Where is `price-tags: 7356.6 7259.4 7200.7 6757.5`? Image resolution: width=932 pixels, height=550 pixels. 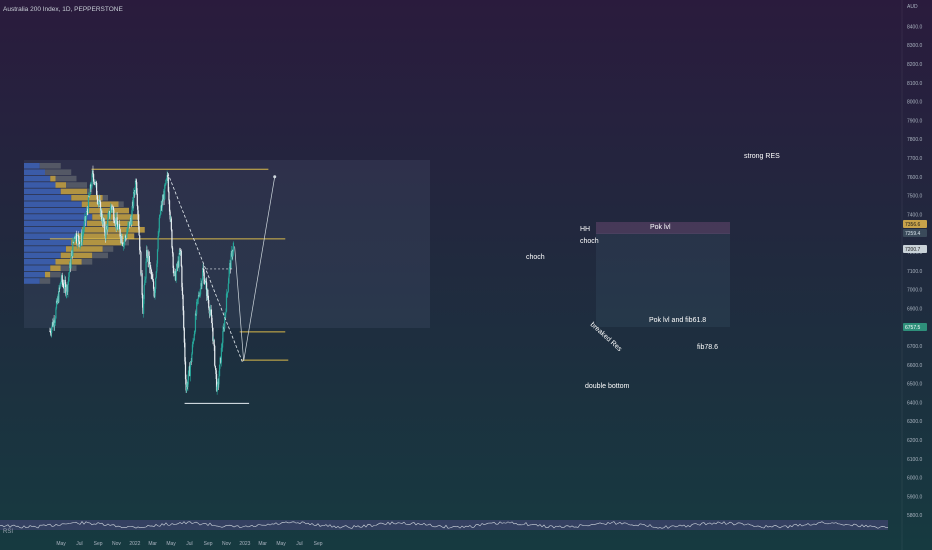
price-tags: 7356.6 7259.4 7200.7 6757.5 is located at coordinates (915, 275).